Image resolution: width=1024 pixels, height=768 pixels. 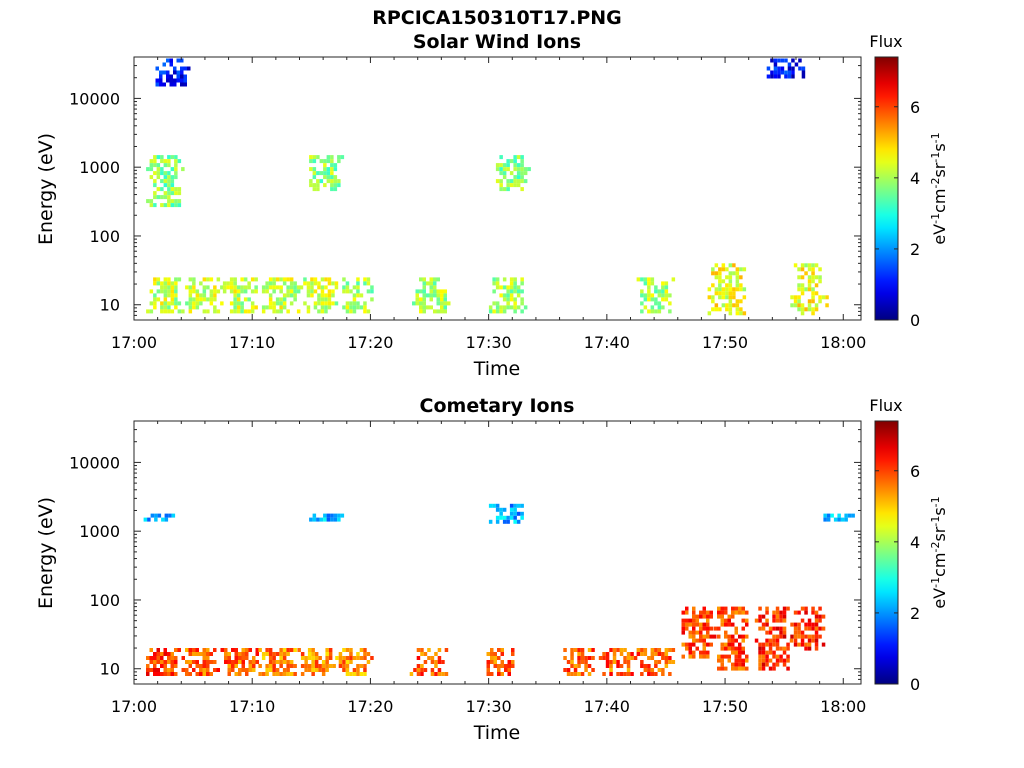 I want to click on colorbar-bottom: Flux 0 2 4 6 eV-1cm-2sr-1s-1, so click(x=909, y=545).